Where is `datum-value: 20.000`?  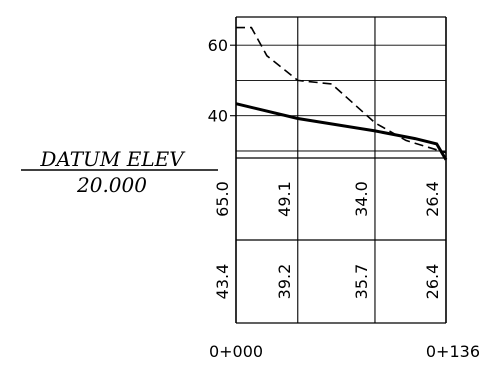 datum-value: 20.000 is located at coordinates (111, 185).